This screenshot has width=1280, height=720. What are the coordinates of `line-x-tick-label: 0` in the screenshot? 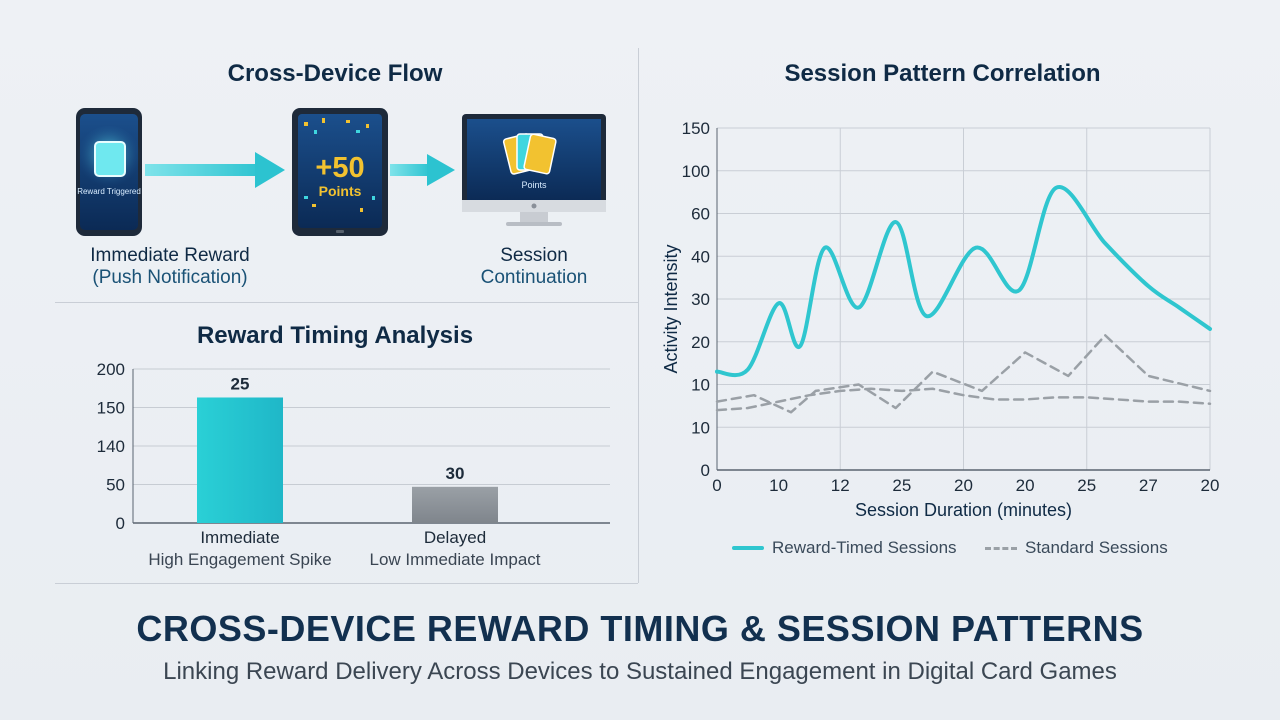 It's located at (716, 485).